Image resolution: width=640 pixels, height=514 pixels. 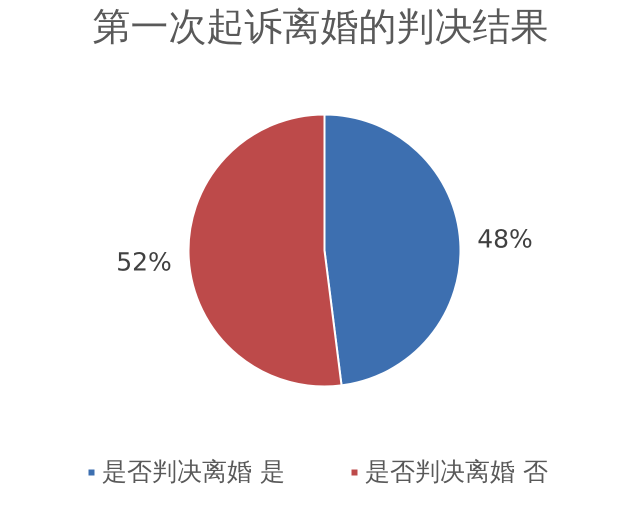 What do you see at coordinates (193, 472) in the screenshot?
I see `legend-label: 是否判决离婚 是` at bounding box center [193, 472].